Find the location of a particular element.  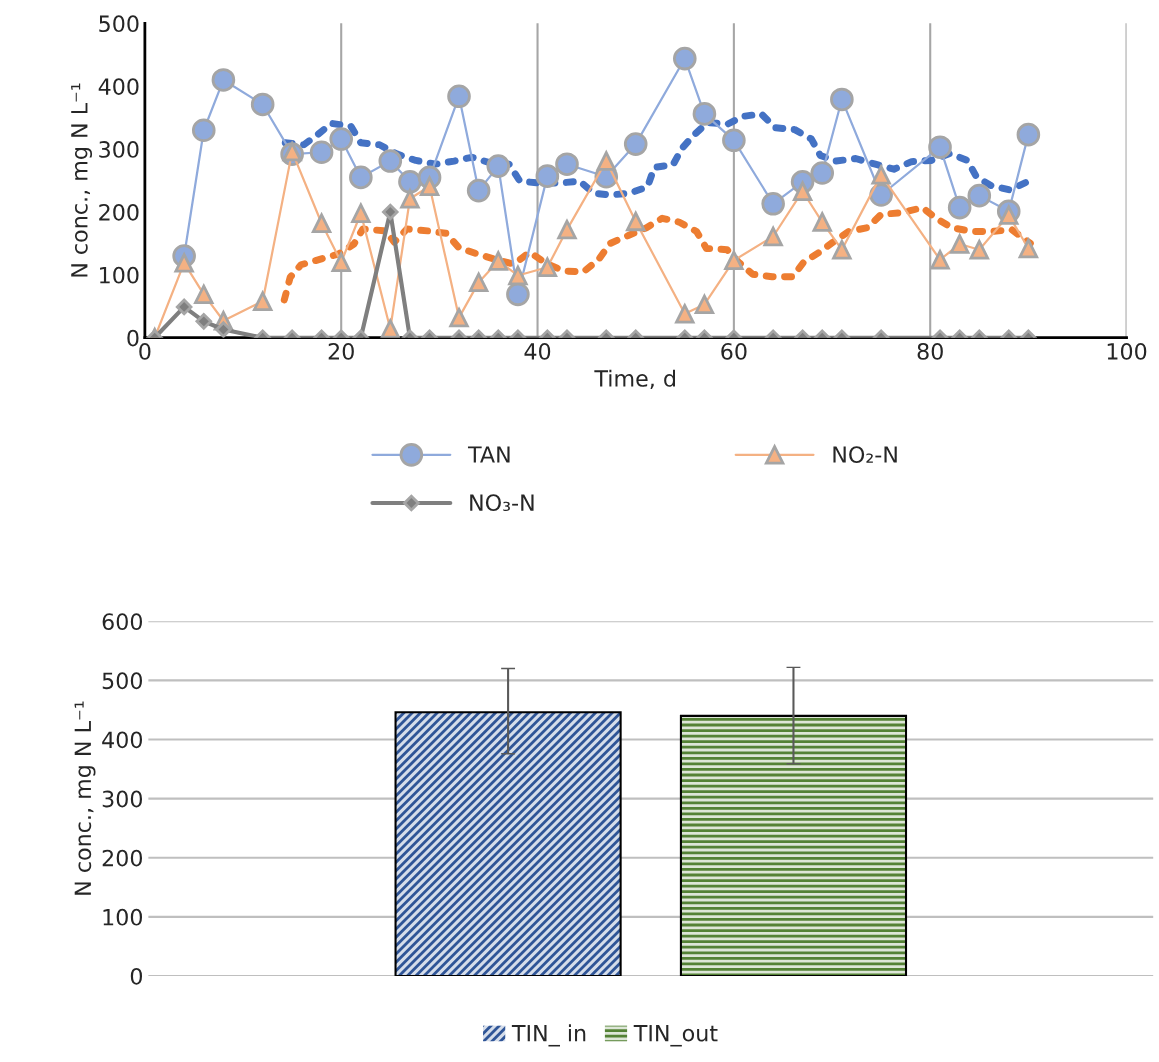

legend-label: TAN is located at coordinates (488, 454).